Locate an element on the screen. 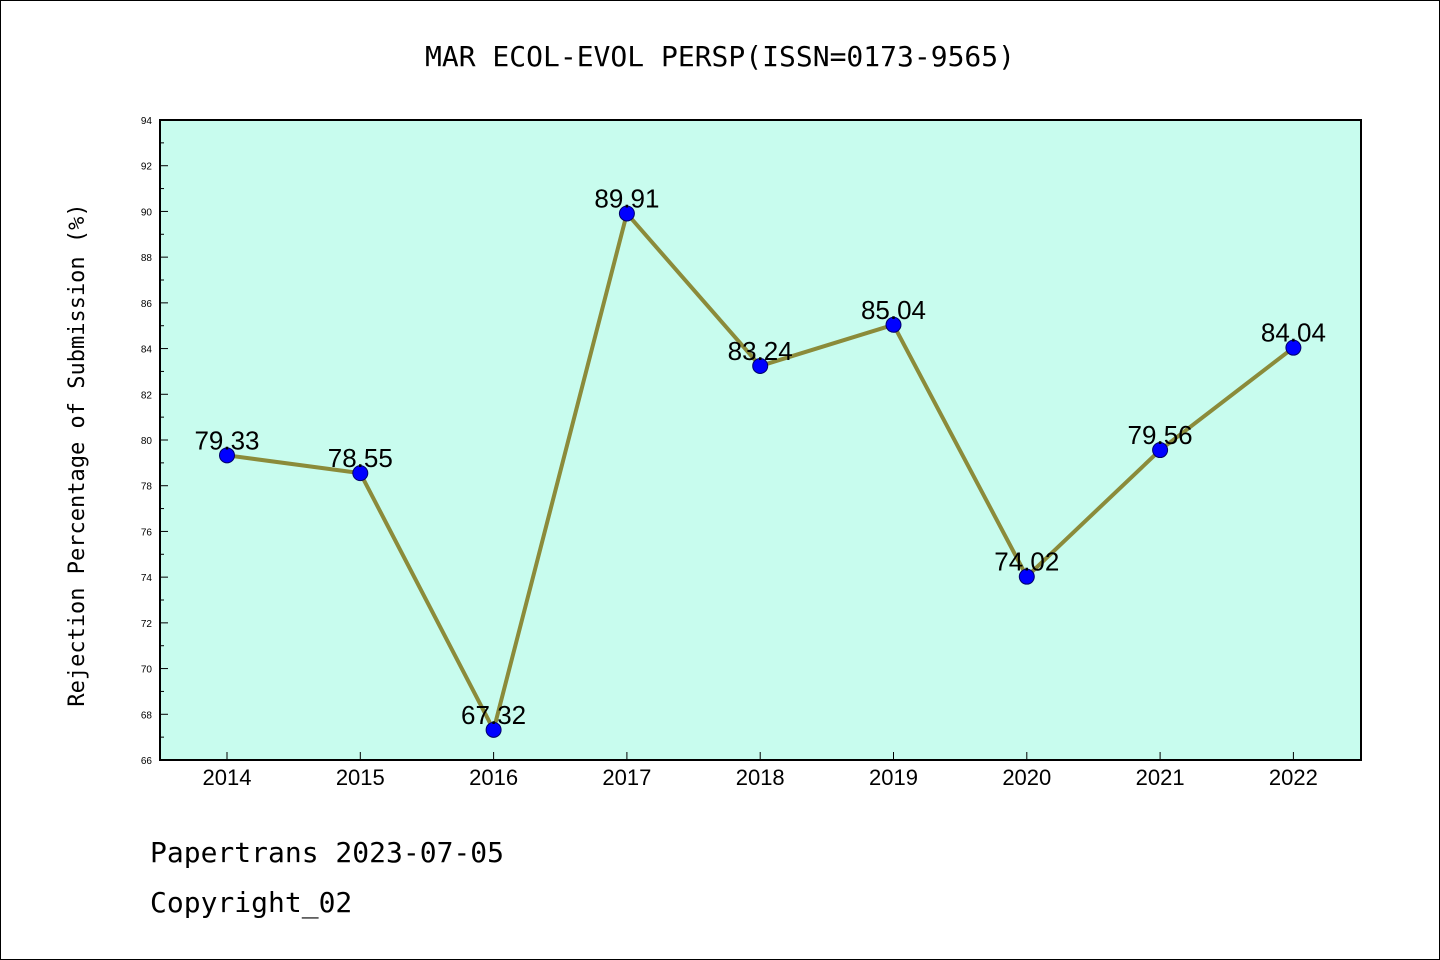 This screenshot has width=1440, height=960. y-tick-label-88: 88 is located at coordinates (147, 258).